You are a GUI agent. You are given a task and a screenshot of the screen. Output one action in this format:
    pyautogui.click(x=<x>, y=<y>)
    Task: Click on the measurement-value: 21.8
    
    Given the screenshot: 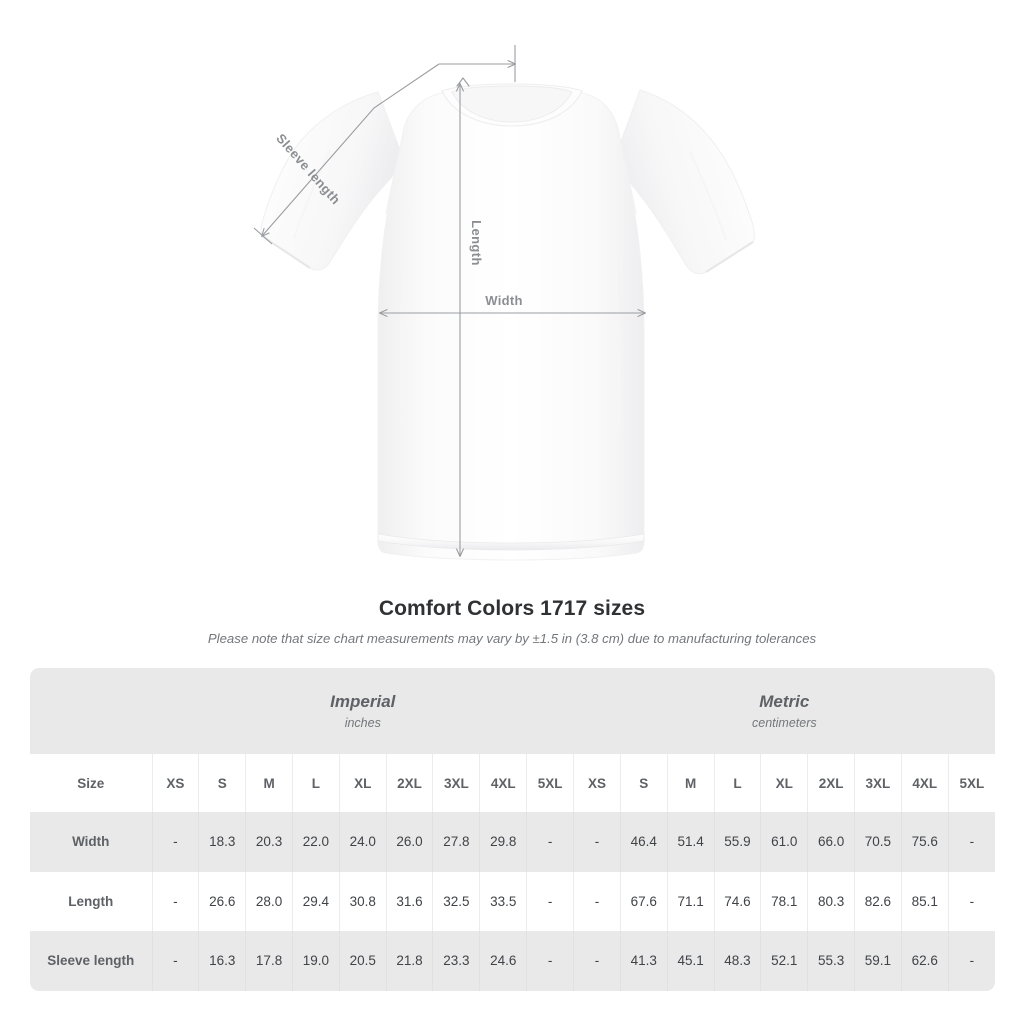 What is the action you would take?
    pyautogui.click(x=409, y=961)
    